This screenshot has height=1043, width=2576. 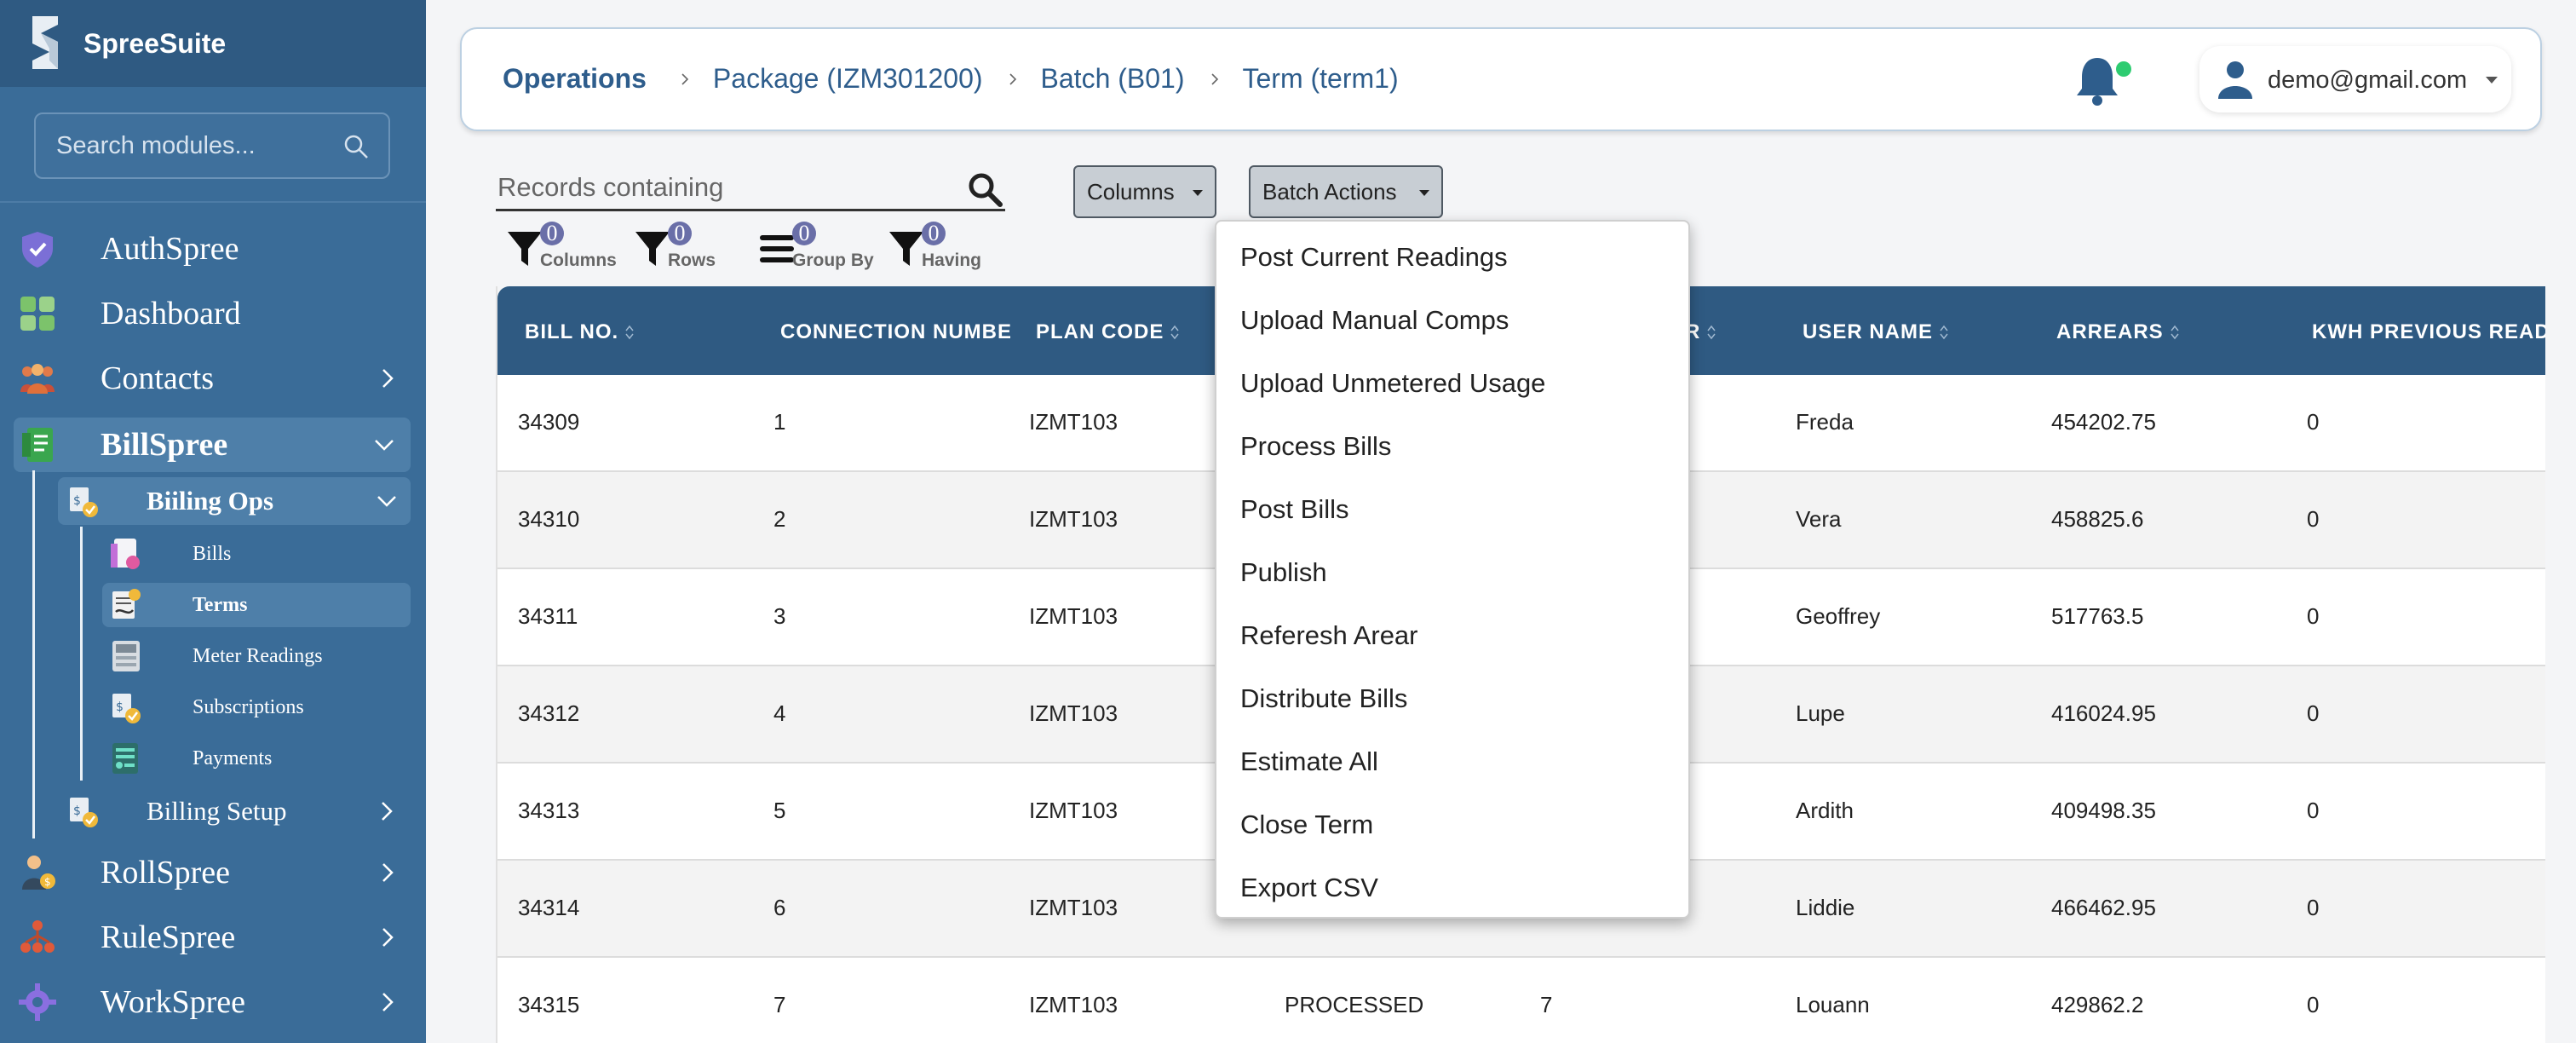 I want to click on sidebar-item-subscriptions: $ Subscriptions, so click(x=256, y=707).